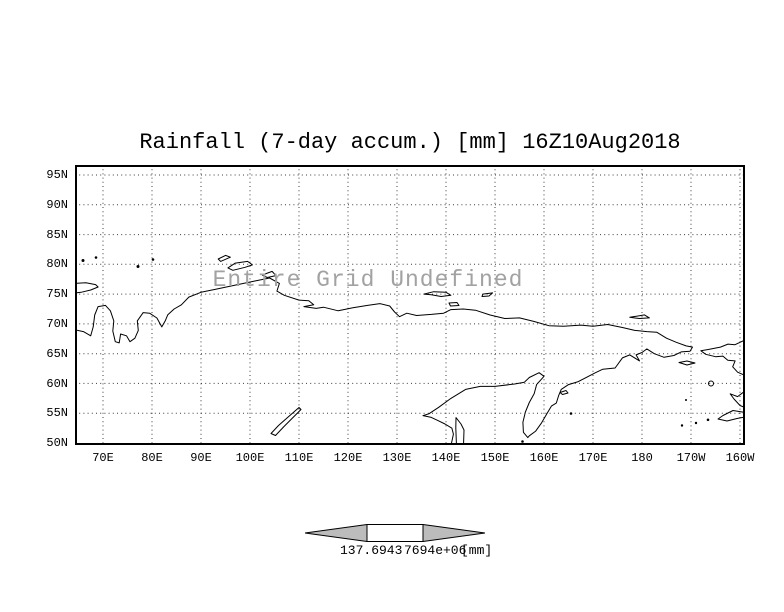  Describe the element at coordinates (299, 458) in the screenshot. I see `x-tick-label: 110E` at that location.